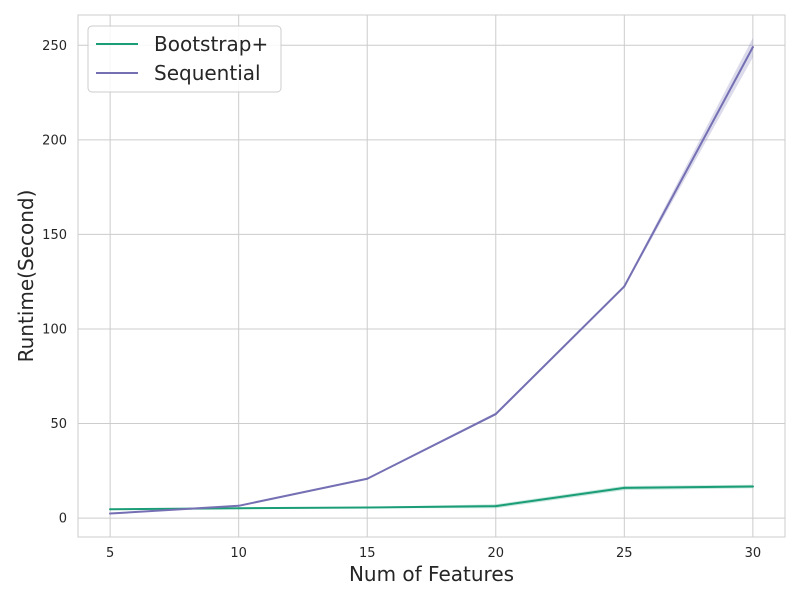 The image size is (800, 600). Describe the element at coordinates (495, 553) in the screenshot. I see `x-tick-label: 20` at that location.